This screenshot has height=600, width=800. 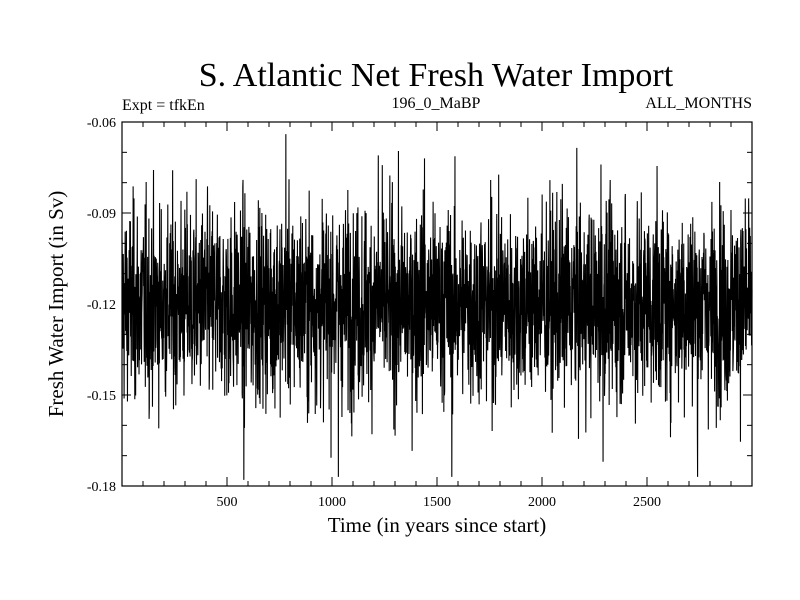 What do you see at coordinates (698, 103) in the screenshot?
I see `months-label: ALL_MONTHS` at bounding box center [698, 103].